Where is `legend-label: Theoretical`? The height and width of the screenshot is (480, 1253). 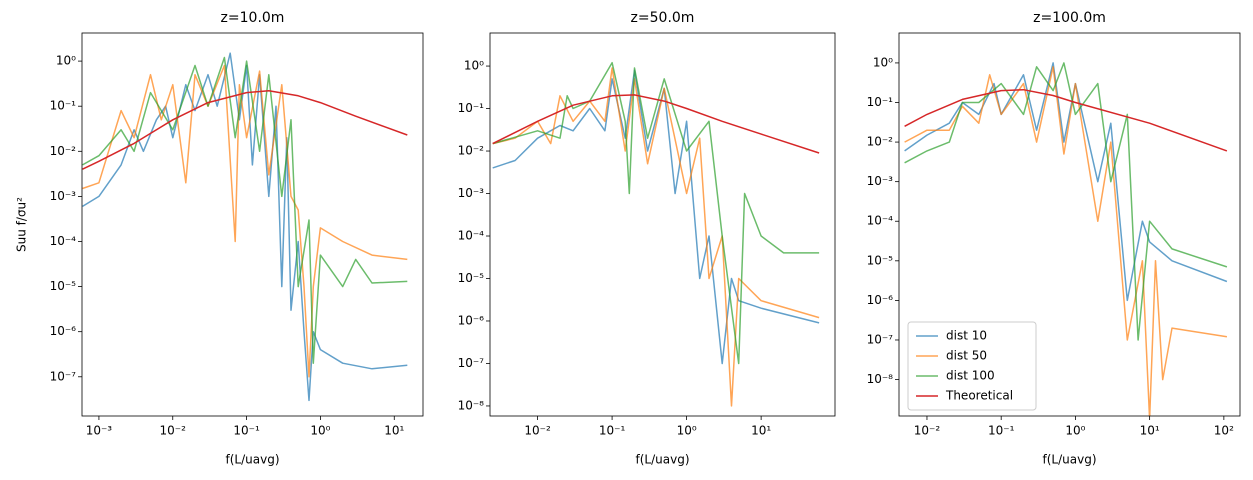 legend-label: Theoretical is located at coordinates (979, 396).